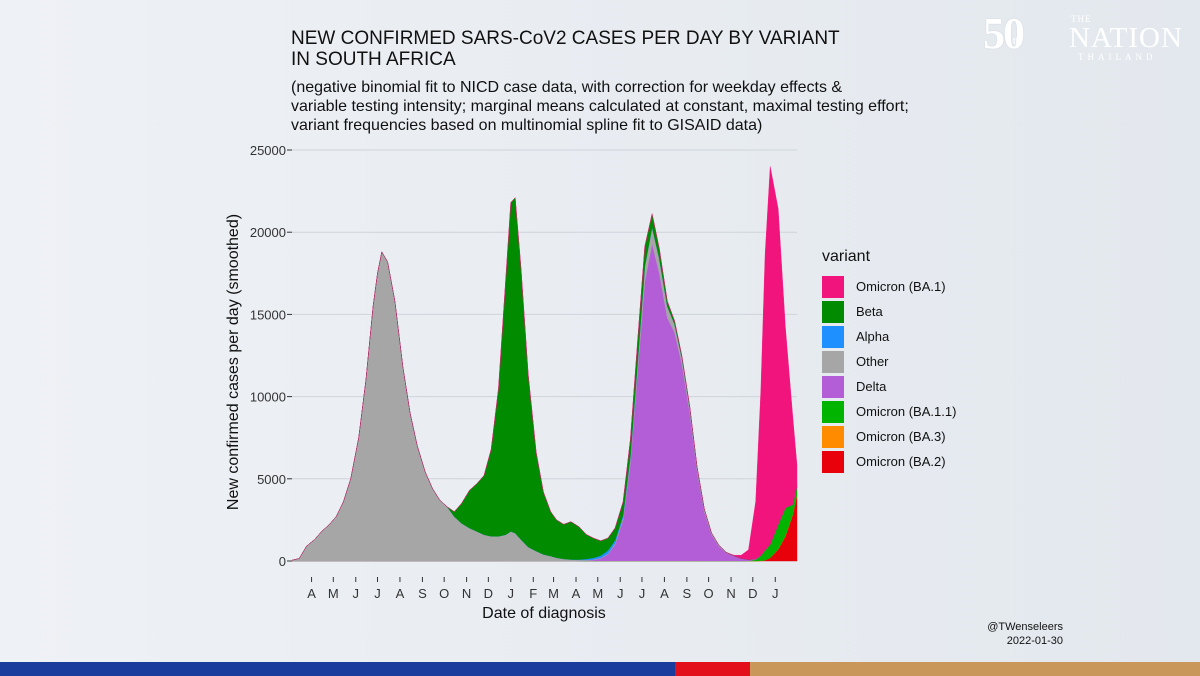 This screenshot has height=676, width=1200. I want to click on legend-item: Omicron (BA.3), so click(889, 436).